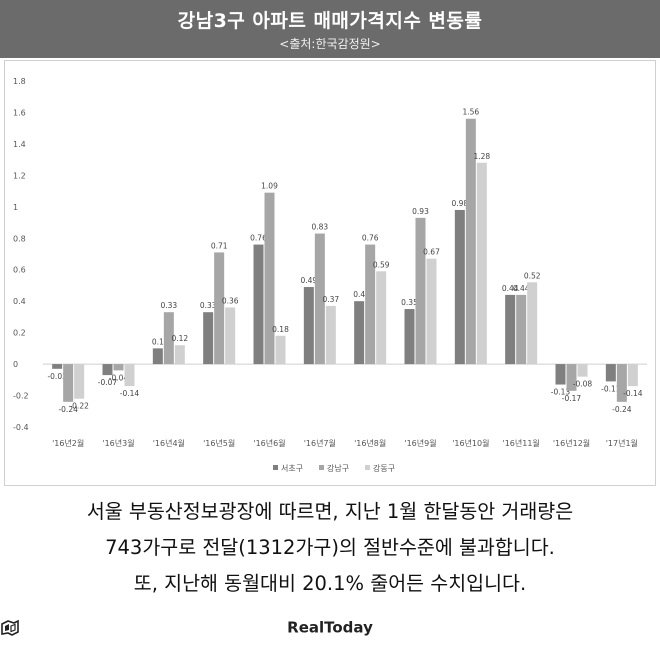 This screenshot has width=660, height=660. I want to click on y-tick-label: 1.8, so click(19, 81).